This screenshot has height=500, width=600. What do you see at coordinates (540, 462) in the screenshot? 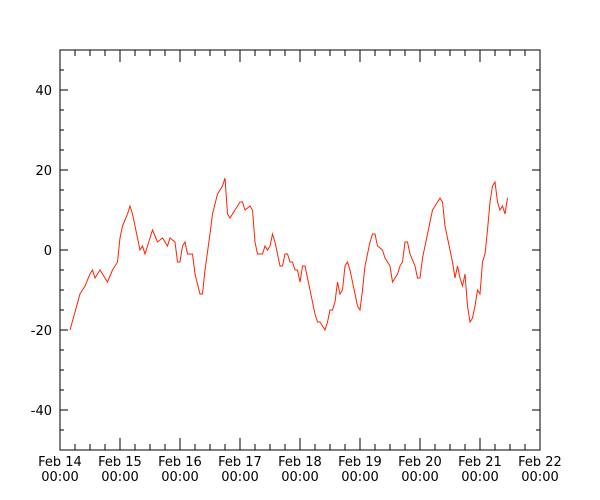
I see `x-tick-label-date: Feb 22` at bounding box center [540, 462].